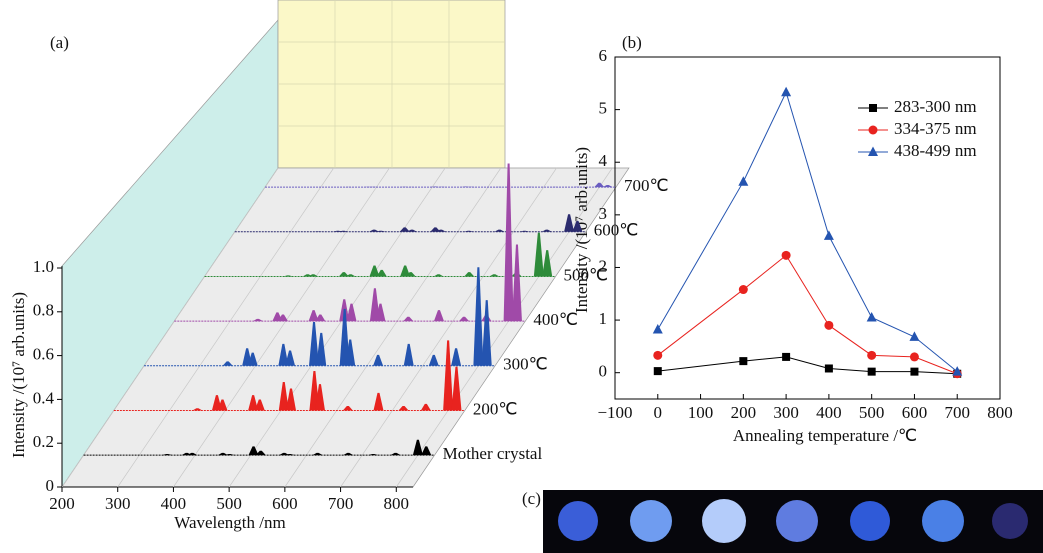  I want to click on x-tick-label: 100, so click(701, 412).